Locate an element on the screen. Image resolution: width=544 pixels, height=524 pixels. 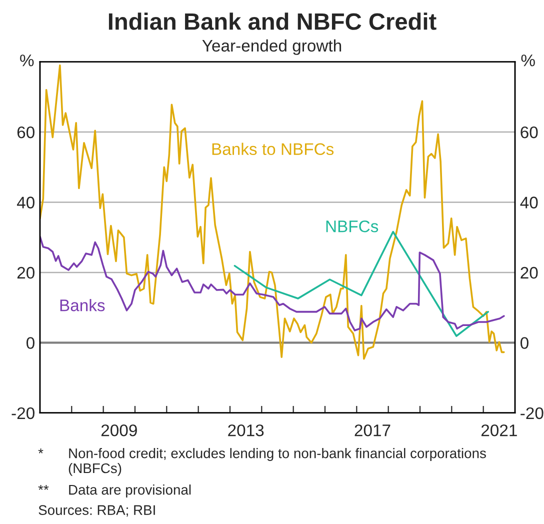
y-tick-label: -20 is located at coordinates (23, 413).